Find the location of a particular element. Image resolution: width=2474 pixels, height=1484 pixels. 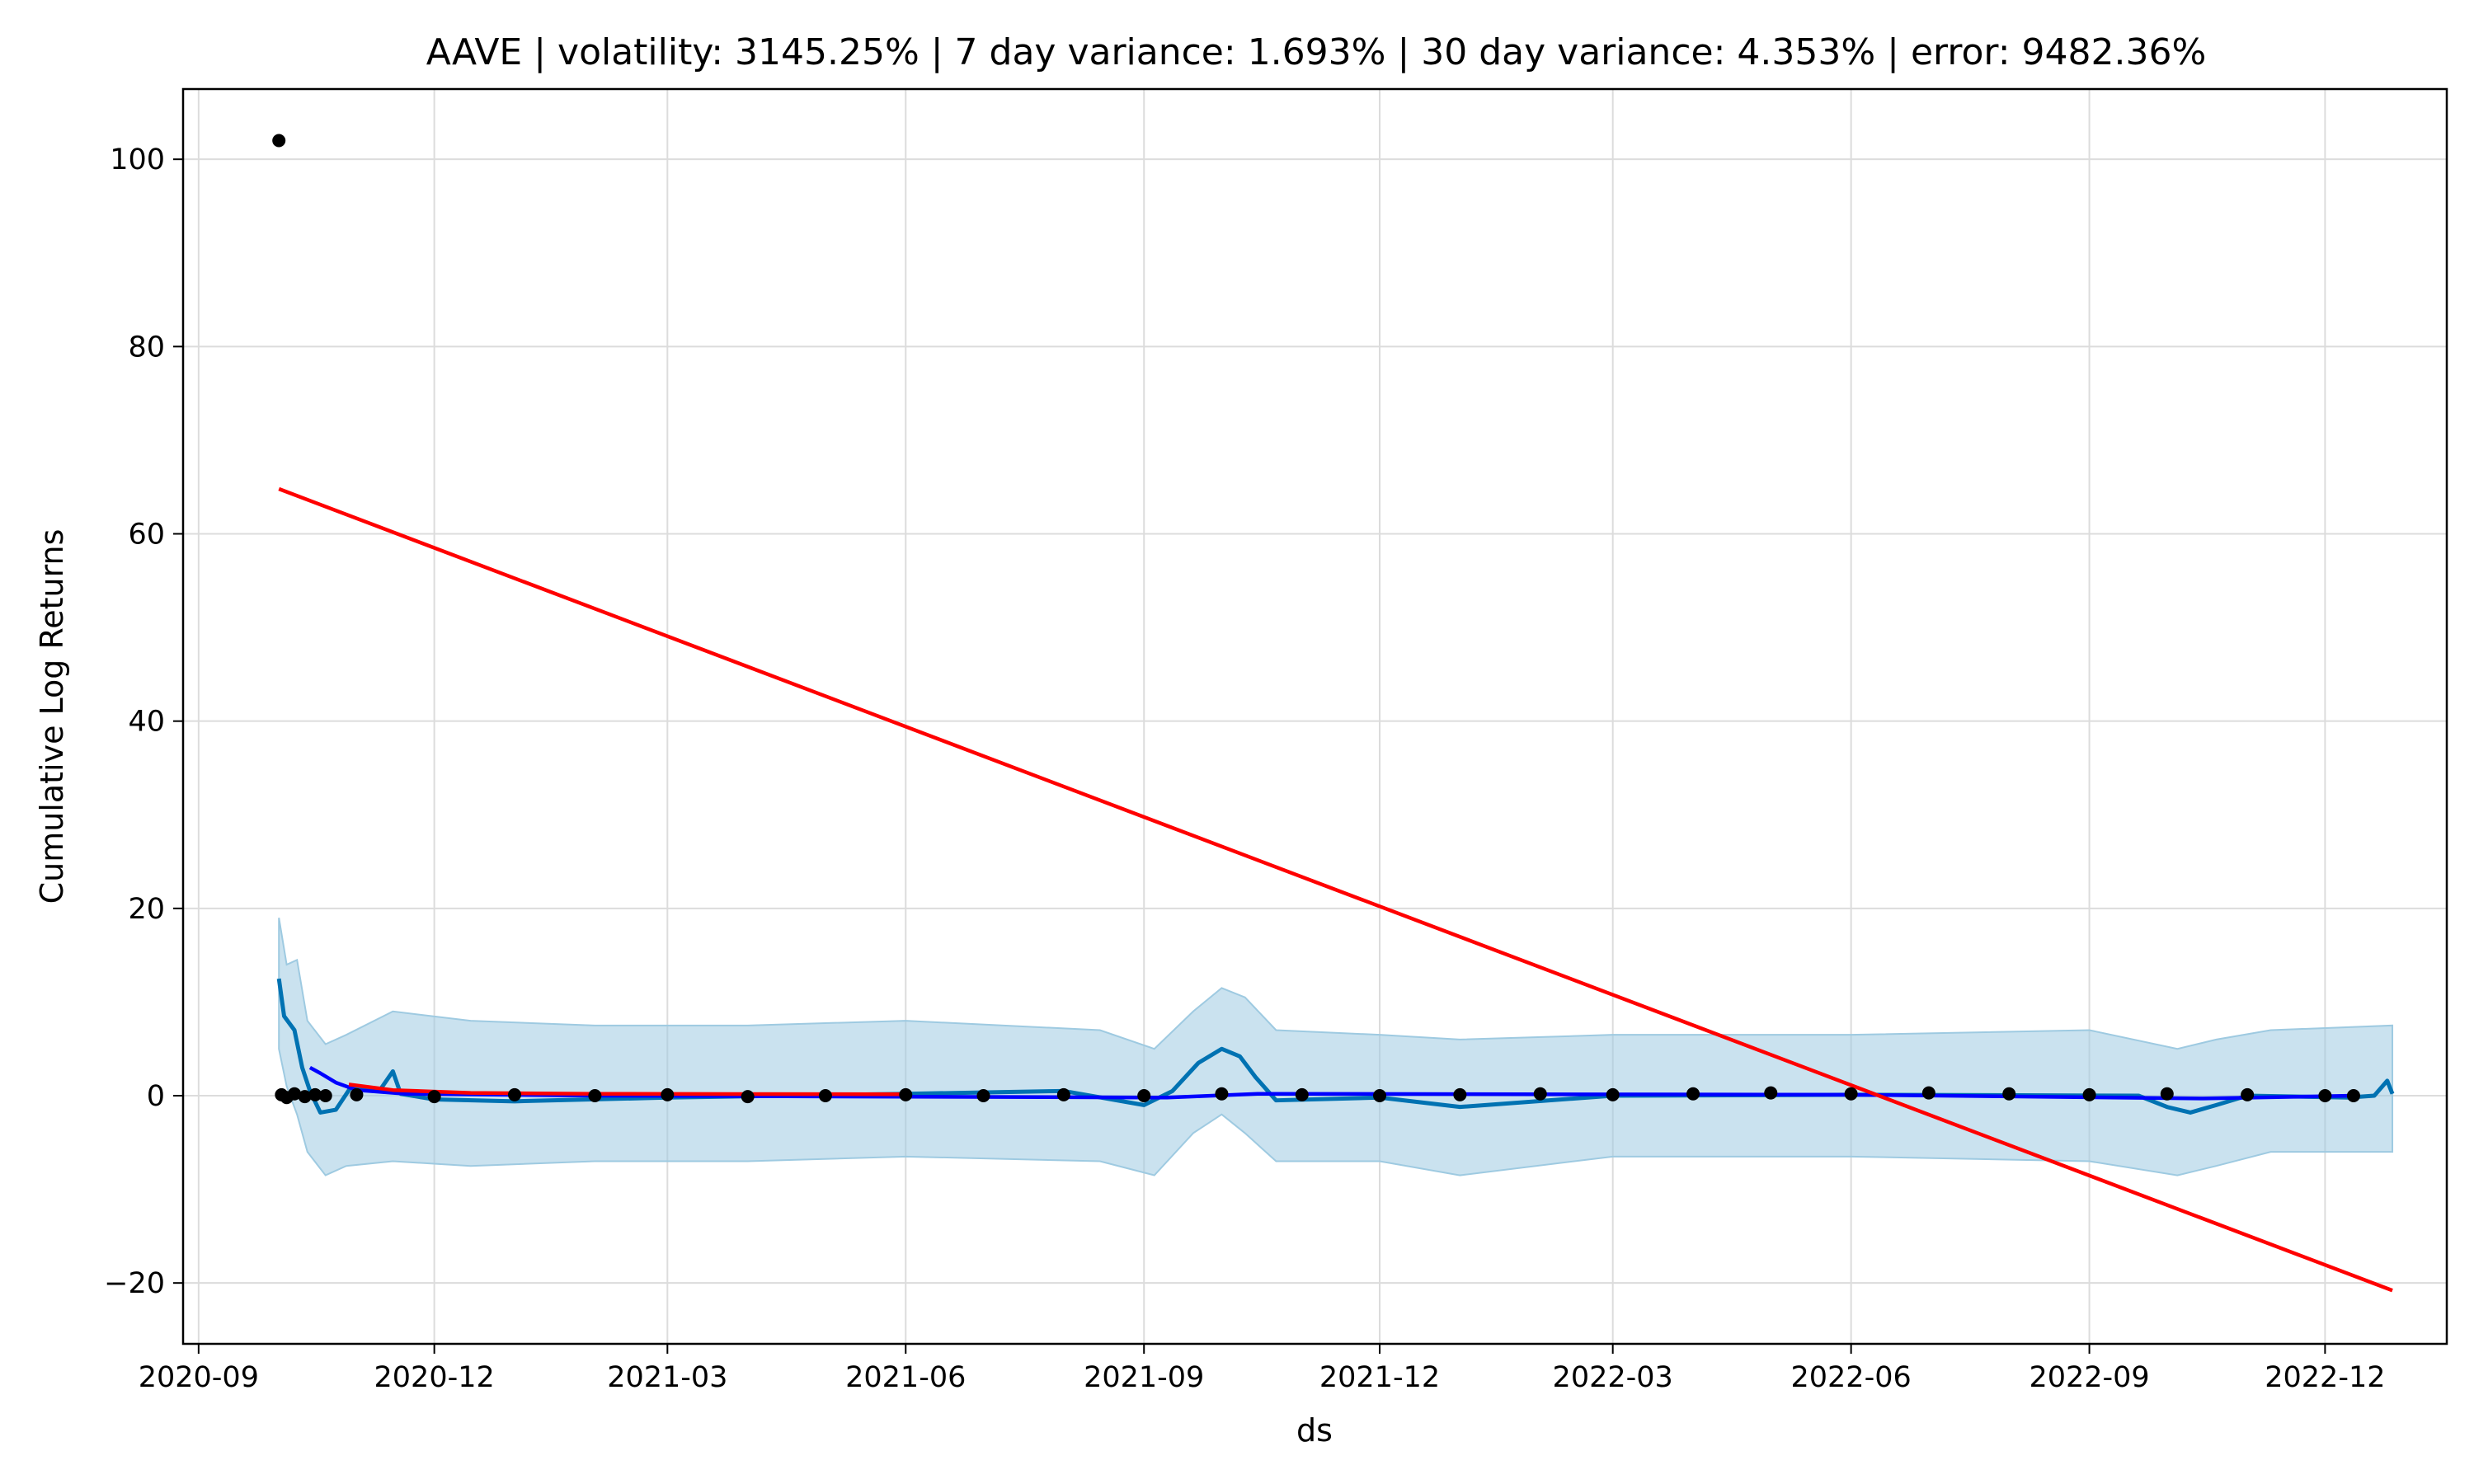

x-tick-label-6: 2022-03 is located at coordinates (1613, 1377).